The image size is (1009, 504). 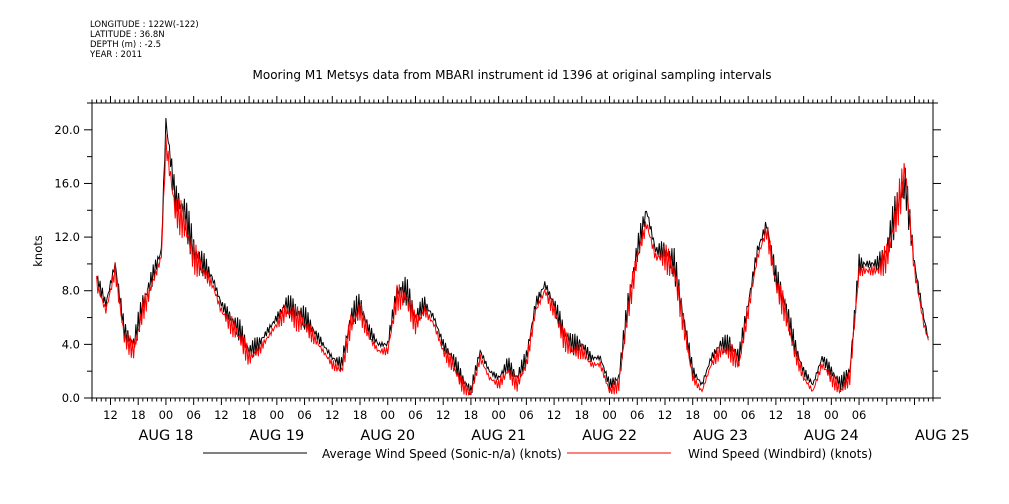 What do you see at coordinates (127, 35) in the screenshot?
I see `latitude-text: LATITUDE : 36.8N` at bounding box center [127, 35].